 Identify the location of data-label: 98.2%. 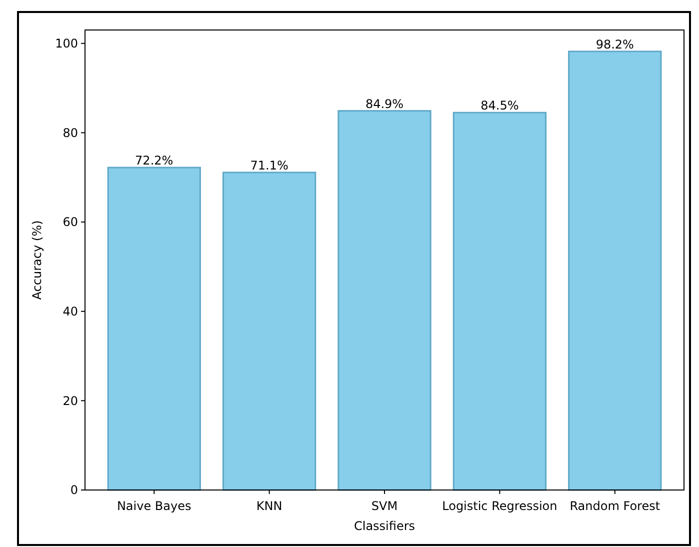
(615, 44).